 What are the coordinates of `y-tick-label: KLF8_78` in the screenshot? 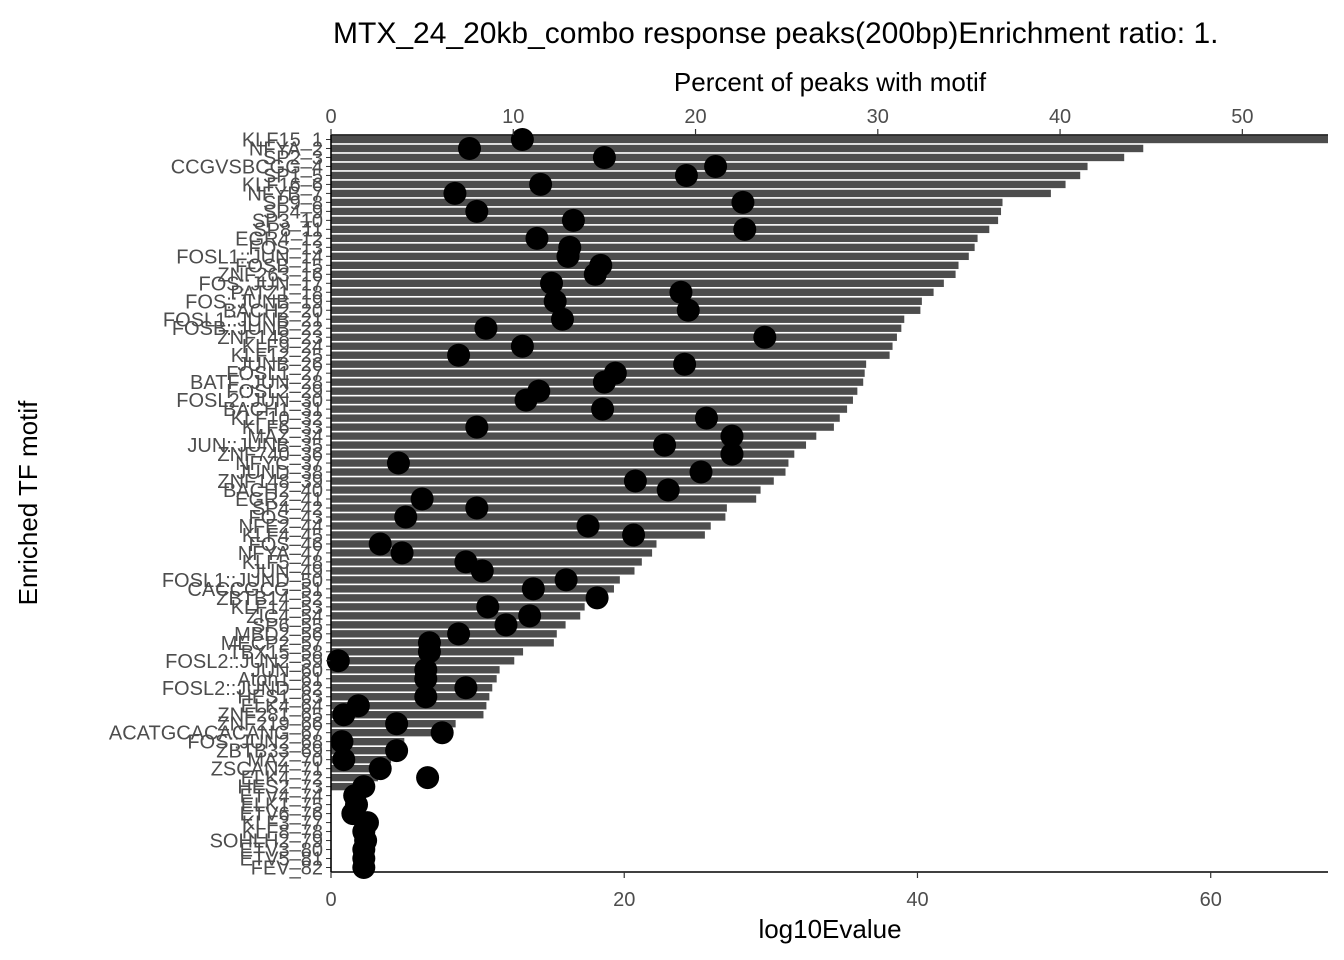 It's located at (282, 833).